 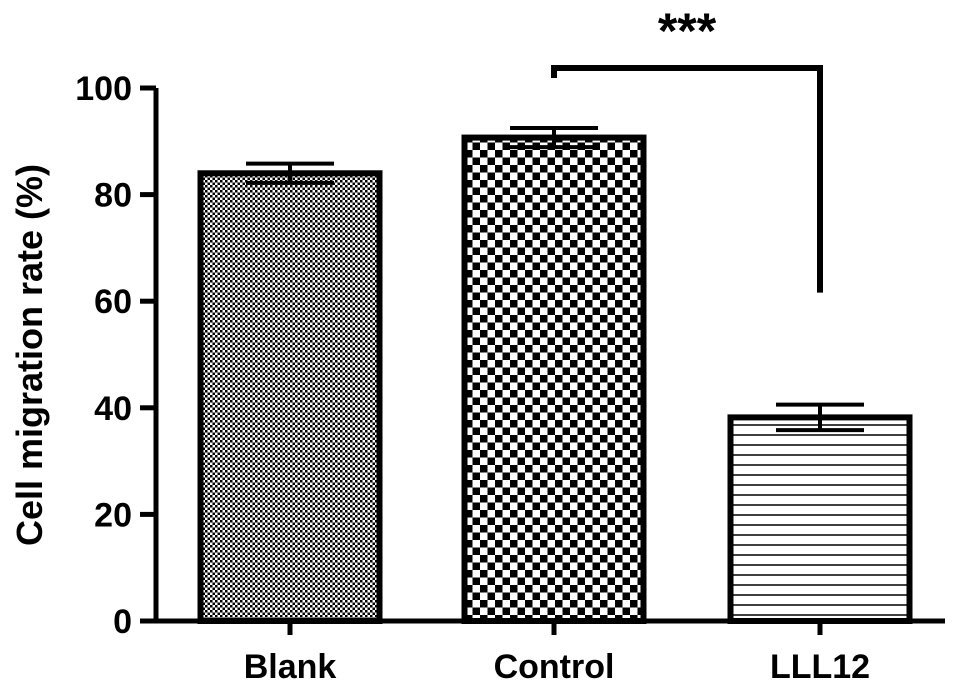 What do you see at coordinates (113, 196) in the screenshot?
I see `y-tick-label: 80` at bounding box center [113, 196].